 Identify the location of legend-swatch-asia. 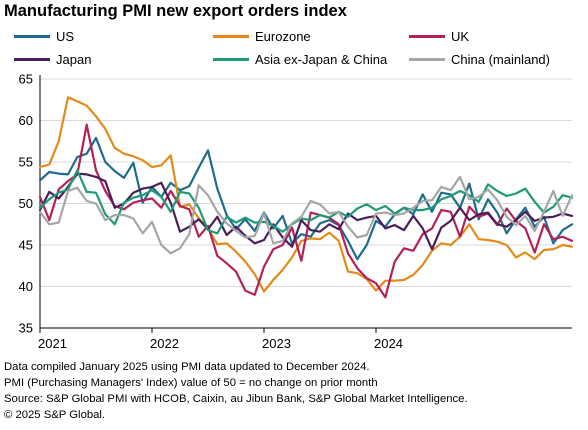
(231, 59).